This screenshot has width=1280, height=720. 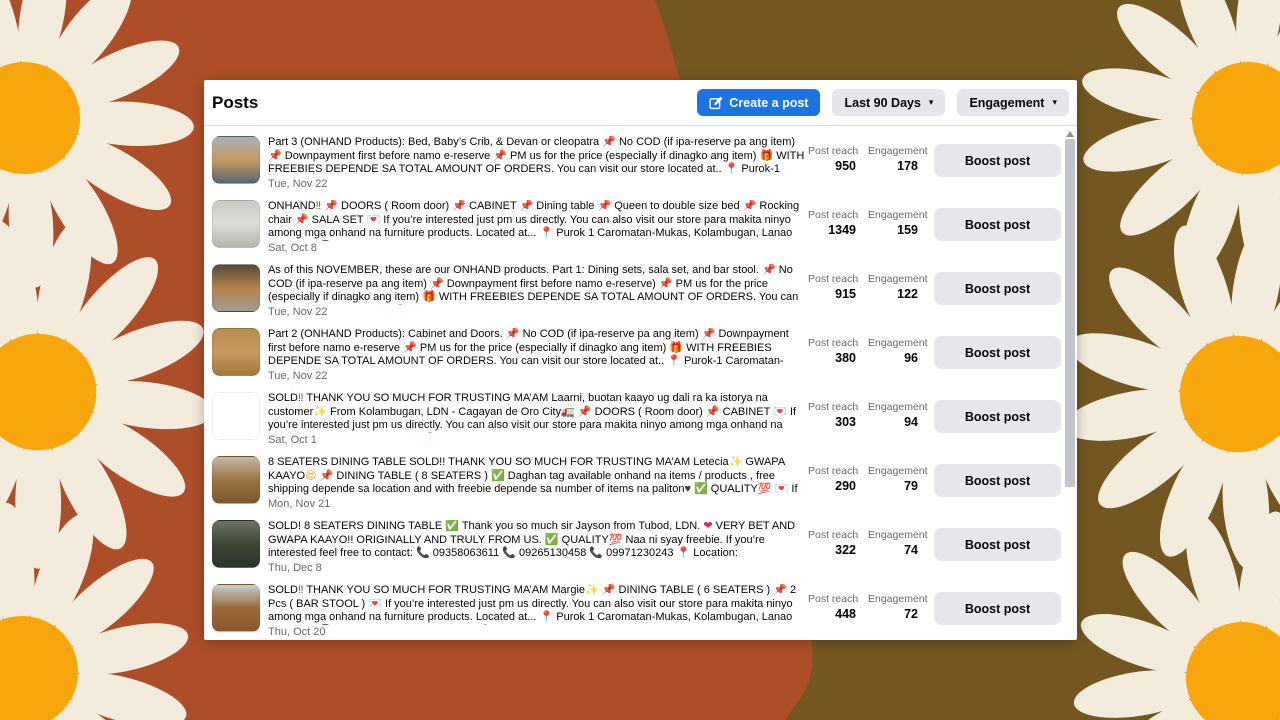 I want to click on create-post-button: Create a post, so click(x=759, y=102).